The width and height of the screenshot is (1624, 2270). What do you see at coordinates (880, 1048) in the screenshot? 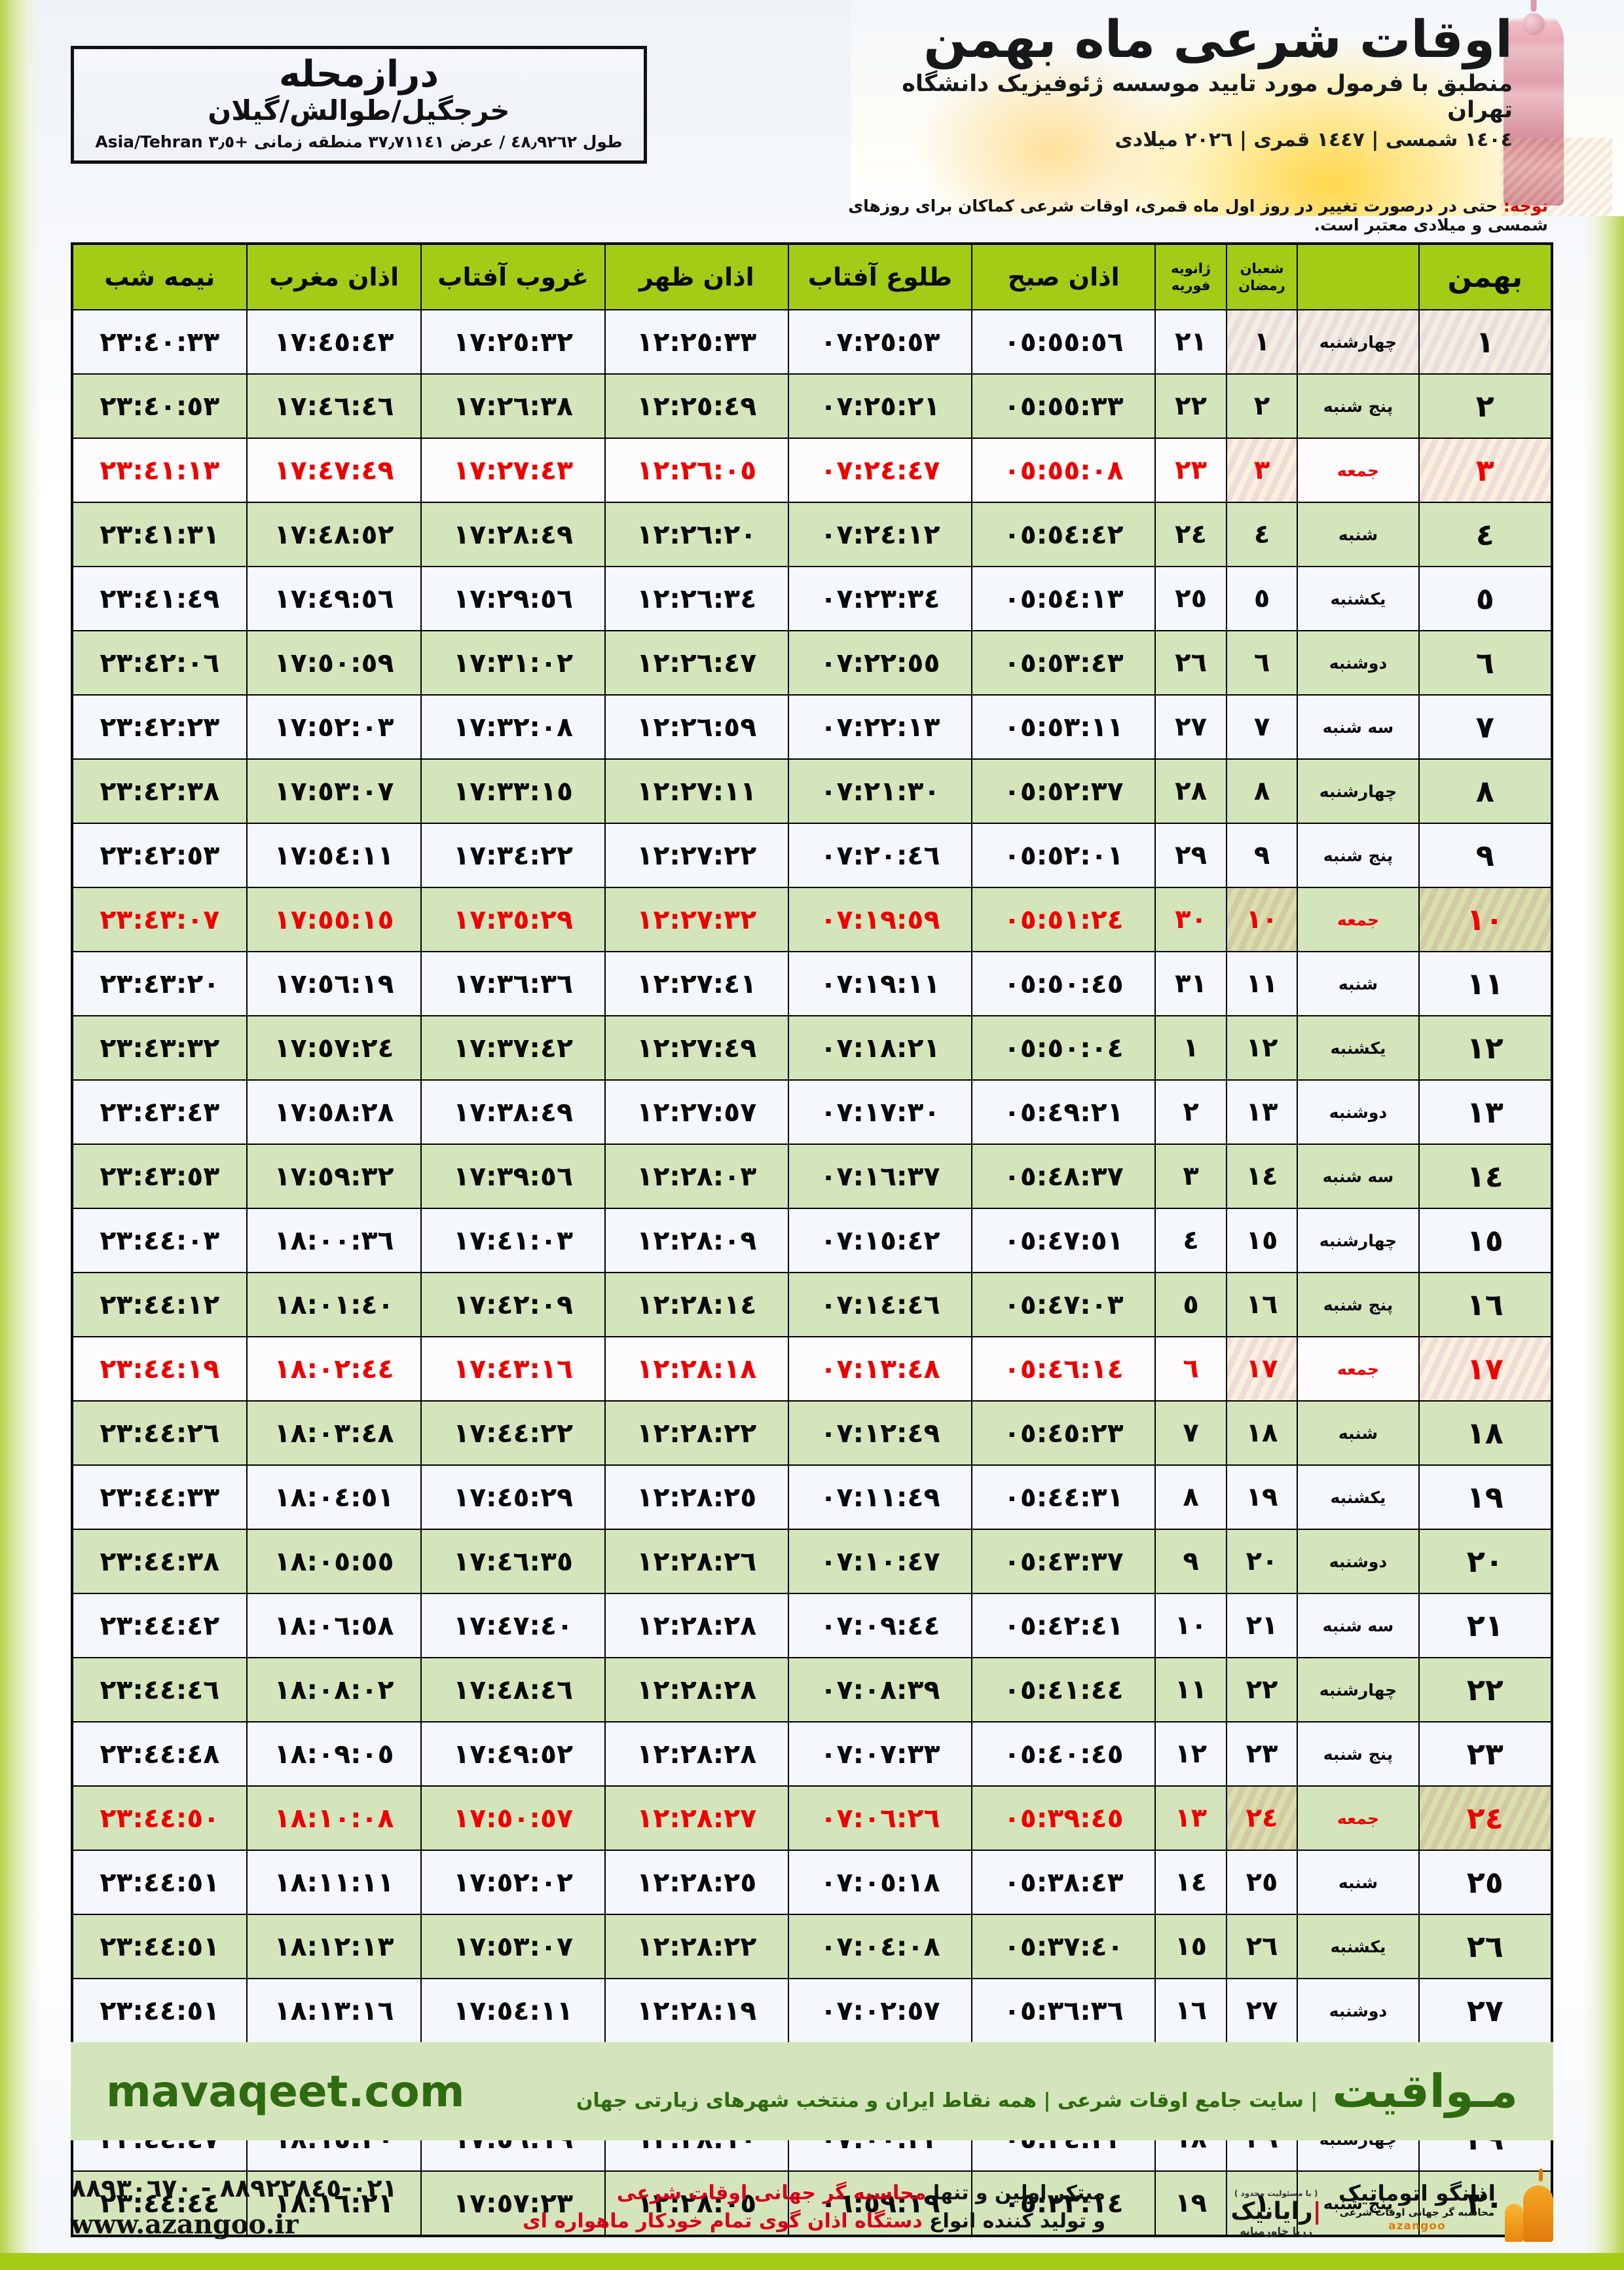
I see `cell-sunrise: ٠٧:١٨:٢١` at bounding box center [880, 1048].